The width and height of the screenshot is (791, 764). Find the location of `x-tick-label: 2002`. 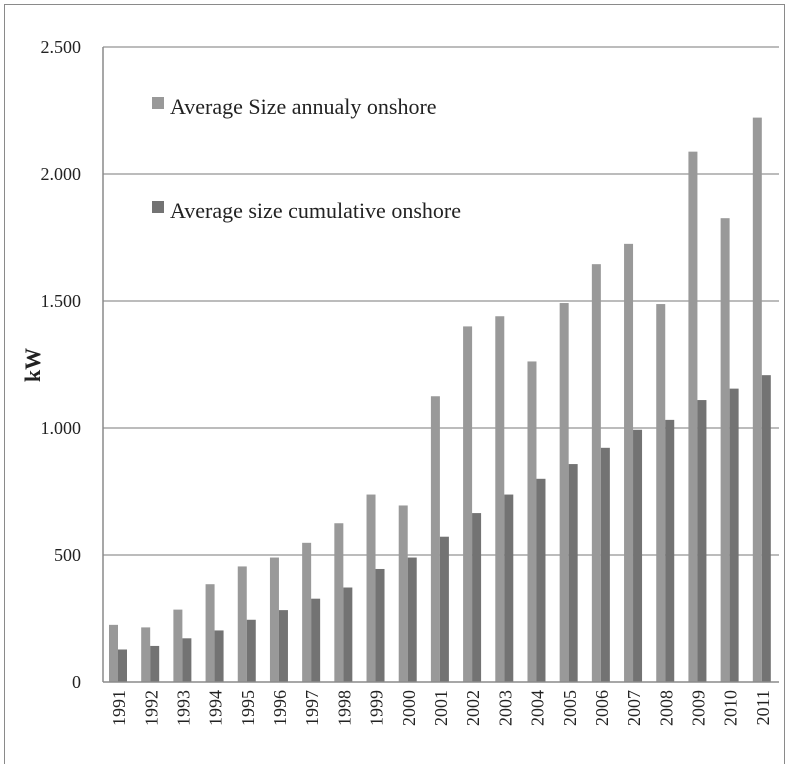

x-tick-label: 2002 is located at coordinates (473, 708).